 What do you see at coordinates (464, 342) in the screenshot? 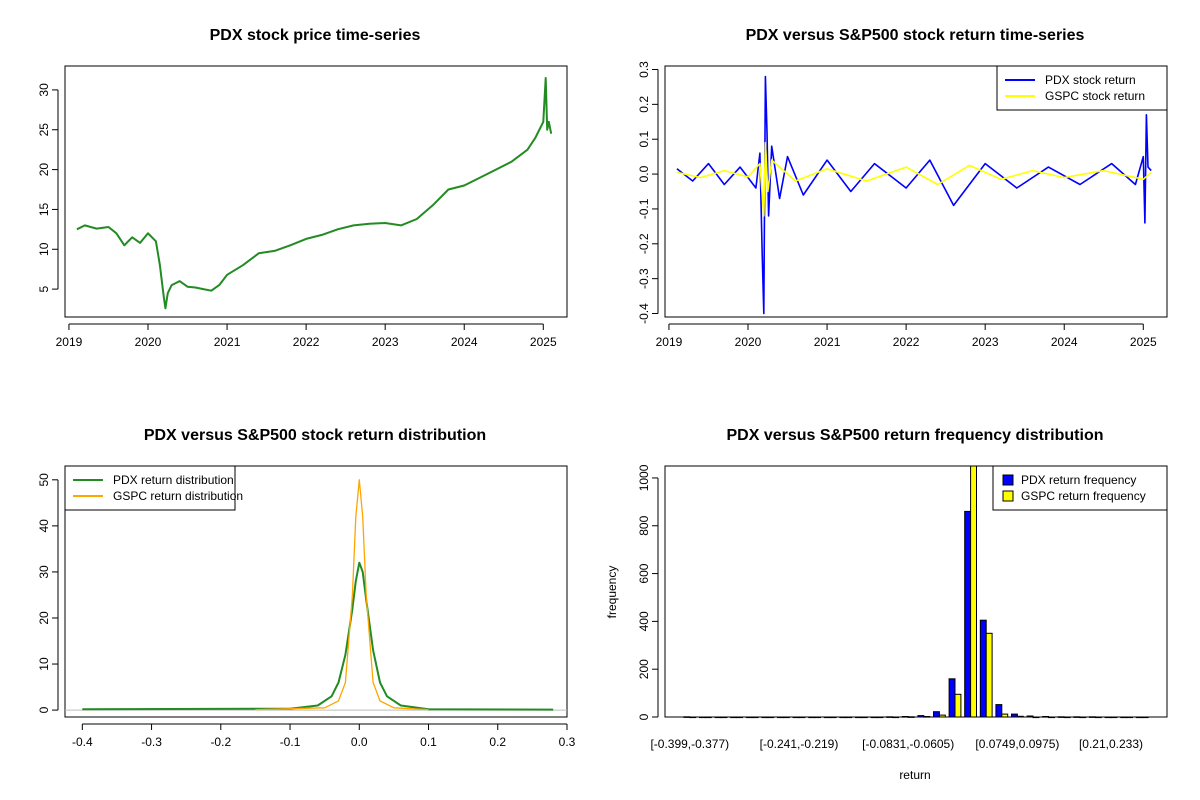
I see `price-x-tick-label: 2024` at bounding box center [464, 342].